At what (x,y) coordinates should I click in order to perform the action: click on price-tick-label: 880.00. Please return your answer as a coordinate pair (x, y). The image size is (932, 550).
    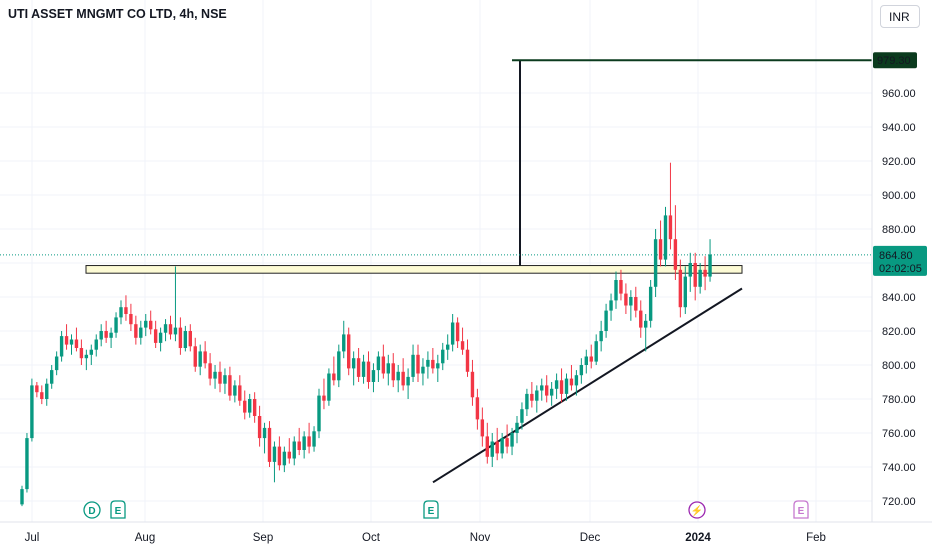
    Looking at the image, I should click on (899, 230).